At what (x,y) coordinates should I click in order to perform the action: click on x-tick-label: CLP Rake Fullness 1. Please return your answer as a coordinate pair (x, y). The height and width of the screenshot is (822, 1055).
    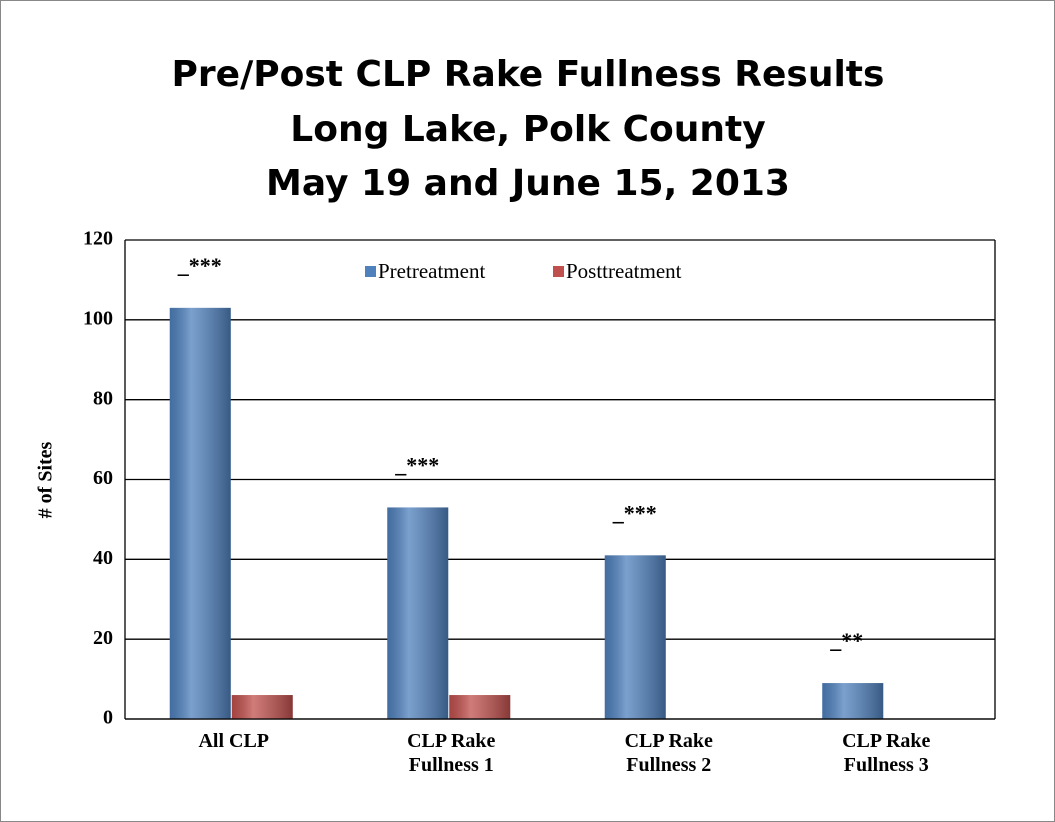
    Looking at the image, I should click on (451, 753).